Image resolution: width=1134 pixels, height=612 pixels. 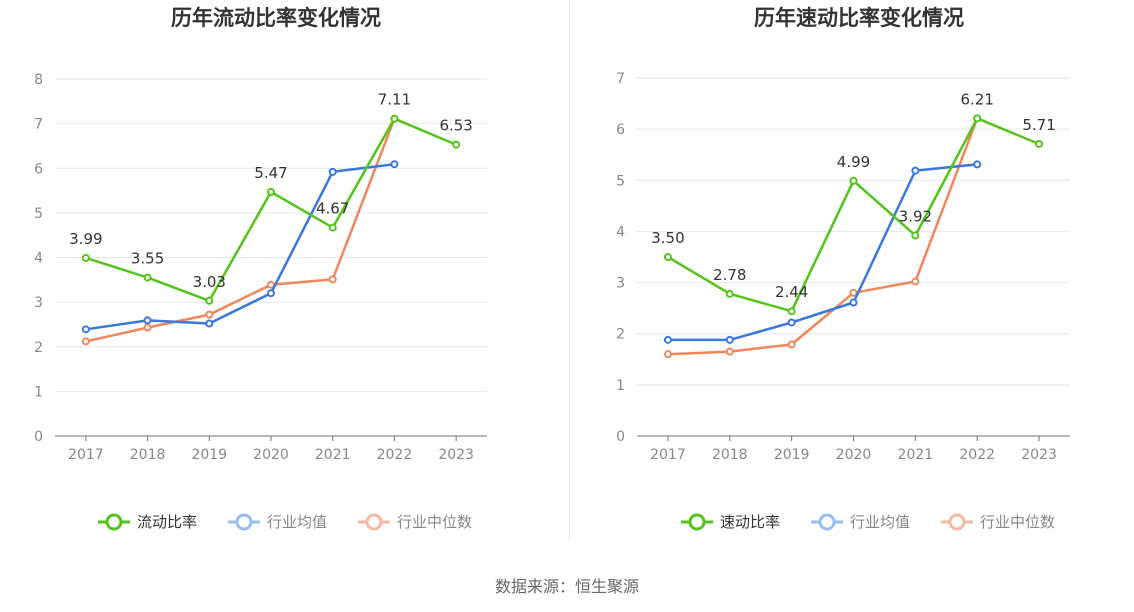 What do you see at coordinates (455, 126) in the screenshot?
I see `data-label: 6.53` at bounding box center [455, 126].